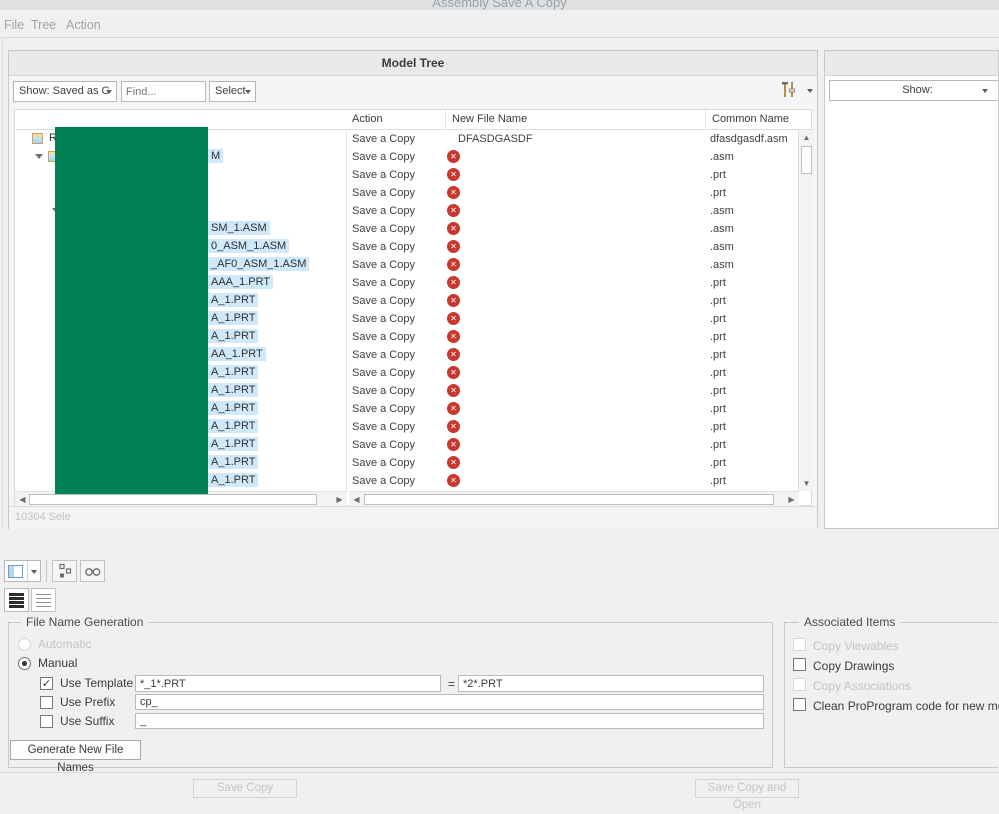 This screenshot has width=999, height=814. Describe the element at coordinates (751, 119) in the screenshot. I see `column-header-common-name: Common Name` at that location.